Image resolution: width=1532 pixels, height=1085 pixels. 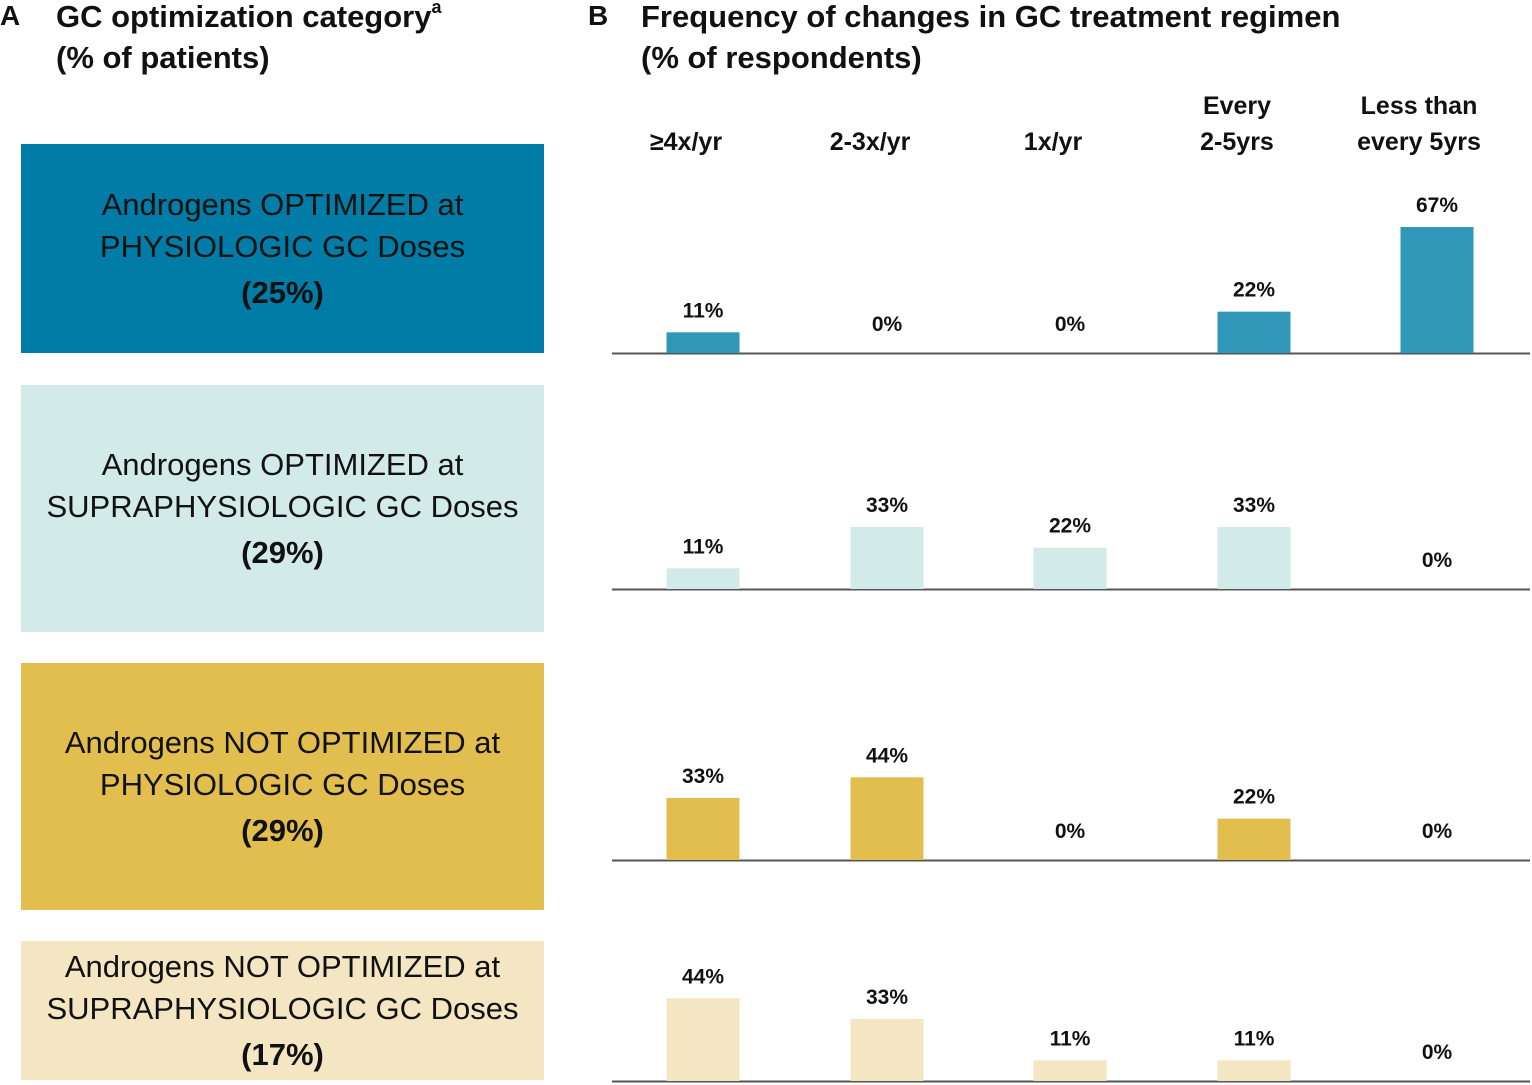 I want to click on data-label-row-4-col-5: 0%, so click(x=1437, y=1052).